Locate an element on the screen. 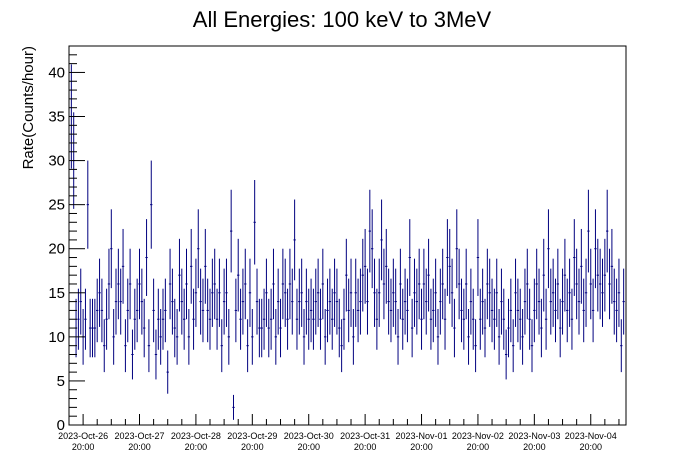 The height and width of the screenshot is (472, 696). x-tick-date-label: 2023-Oct-28 is located at coordinates (196, 436).